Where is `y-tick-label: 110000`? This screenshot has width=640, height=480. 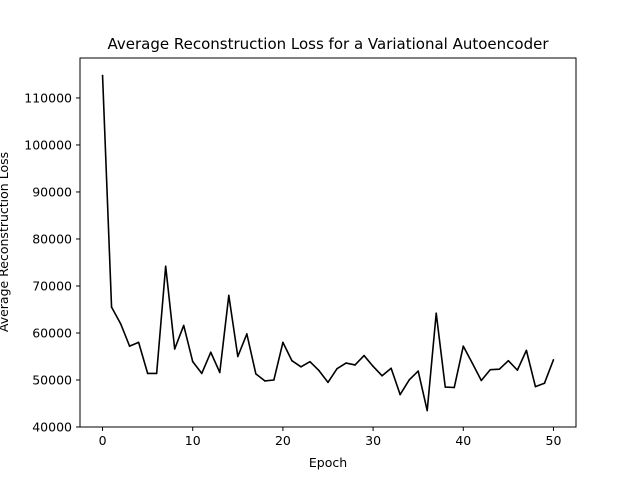 y-tick-label: 110000 is located at coordinates (48, 97).